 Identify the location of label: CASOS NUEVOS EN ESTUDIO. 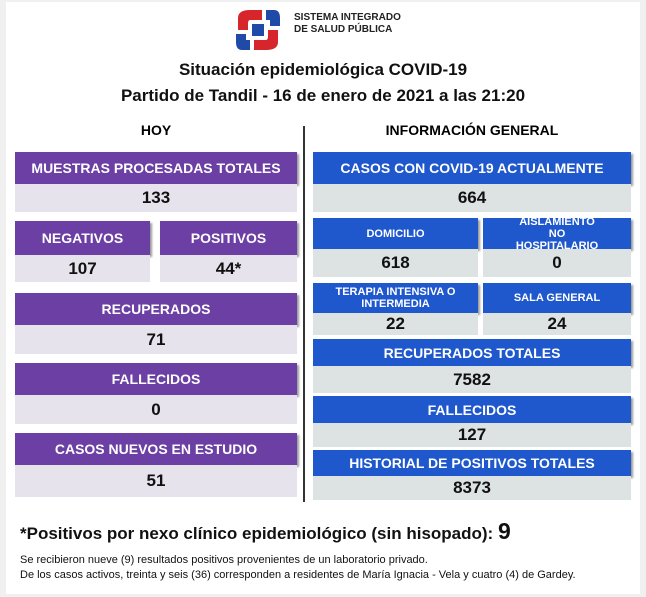
(156, 449).